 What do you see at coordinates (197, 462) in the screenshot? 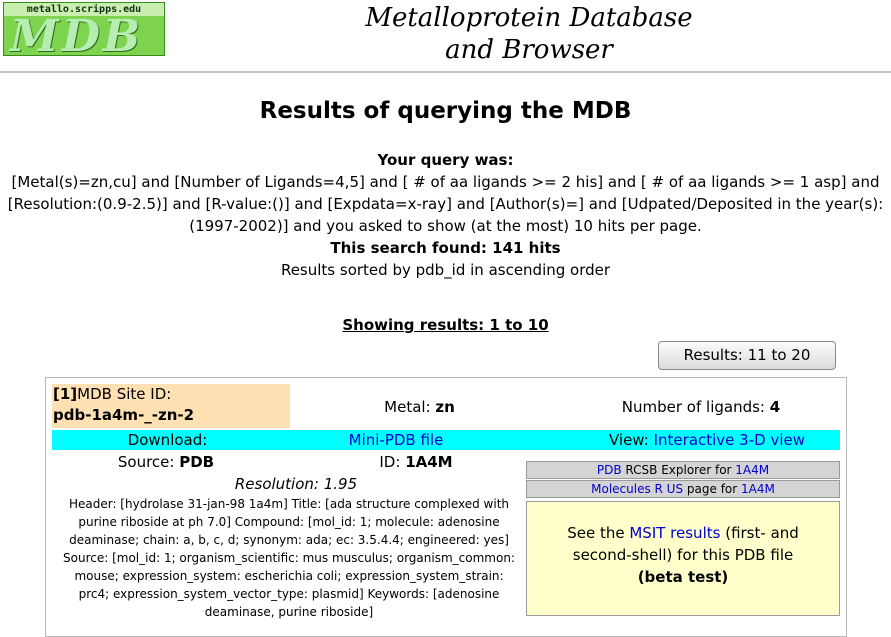
I see `source-value: PDB` at bounding box center [197, 462].